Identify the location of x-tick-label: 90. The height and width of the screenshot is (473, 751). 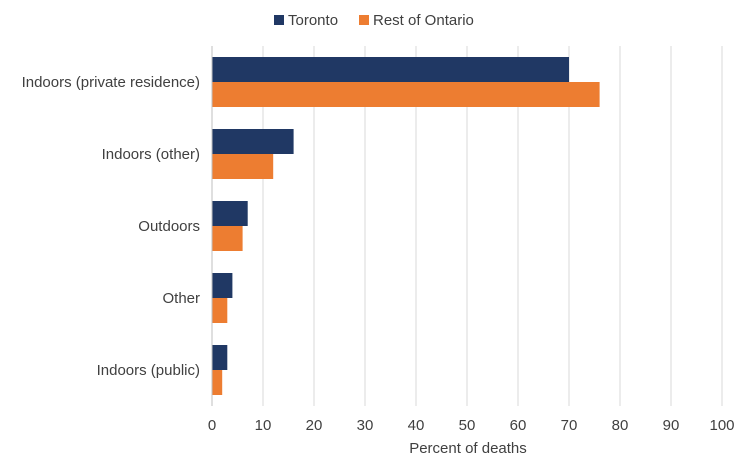
(671, 425).